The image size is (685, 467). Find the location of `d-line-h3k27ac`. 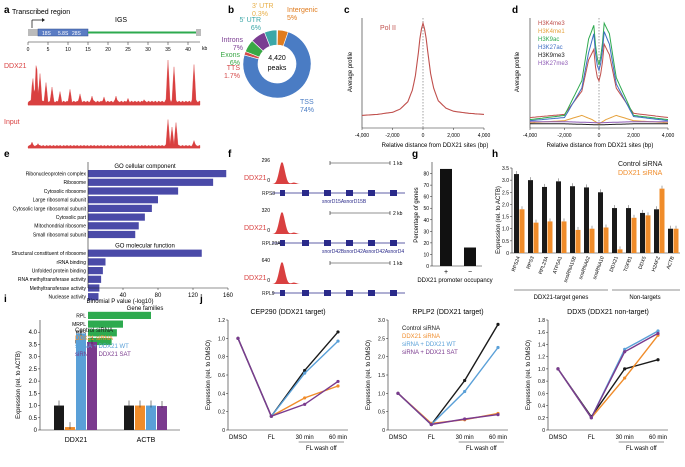

d-line-h3k27ac is located at coordinates (599, 76).